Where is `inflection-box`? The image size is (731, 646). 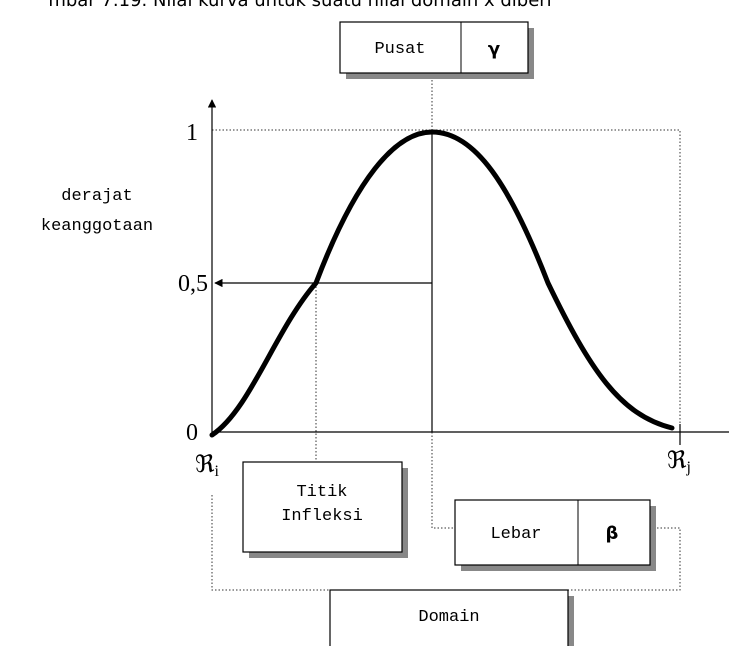
inflection-box is located at coordinates (322, 507).